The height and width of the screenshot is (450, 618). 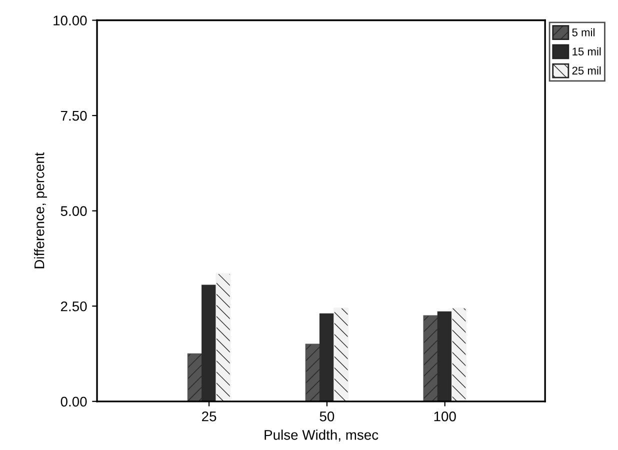 I want to click on legend-label: 15 mil, so click(x=586, y=51).